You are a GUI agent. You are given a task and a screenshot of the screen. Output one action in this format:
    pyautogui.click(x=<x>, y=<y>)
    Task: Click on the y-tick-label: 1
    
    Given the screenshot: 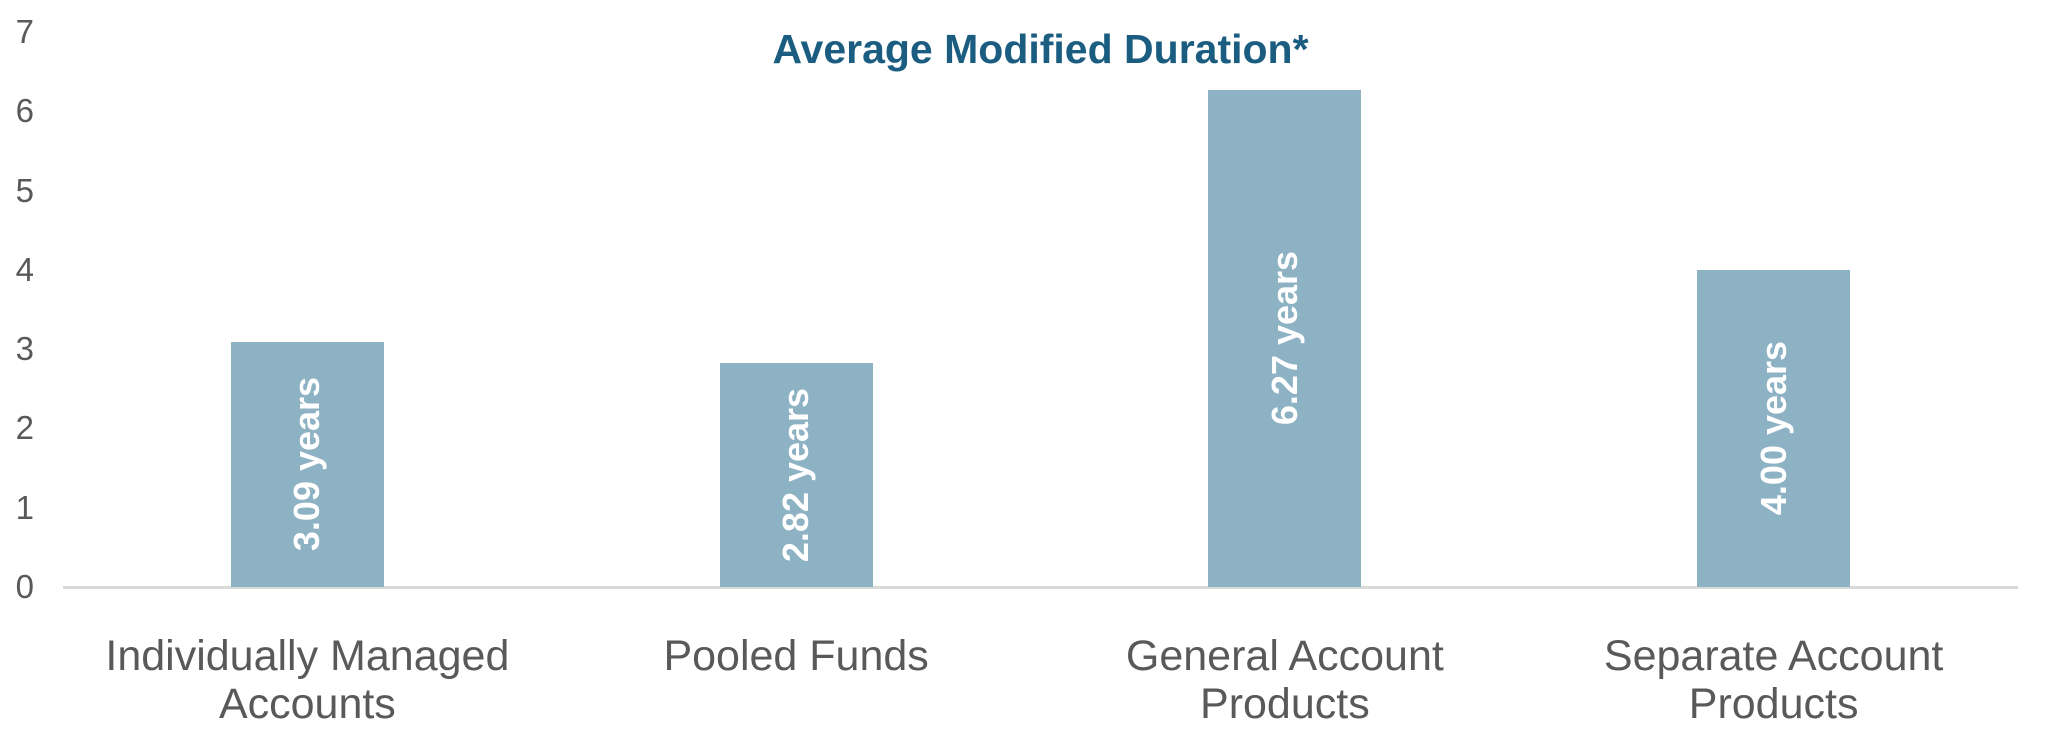 What is the action you would take?
    pyautogui.click(x=24, y=507)
    